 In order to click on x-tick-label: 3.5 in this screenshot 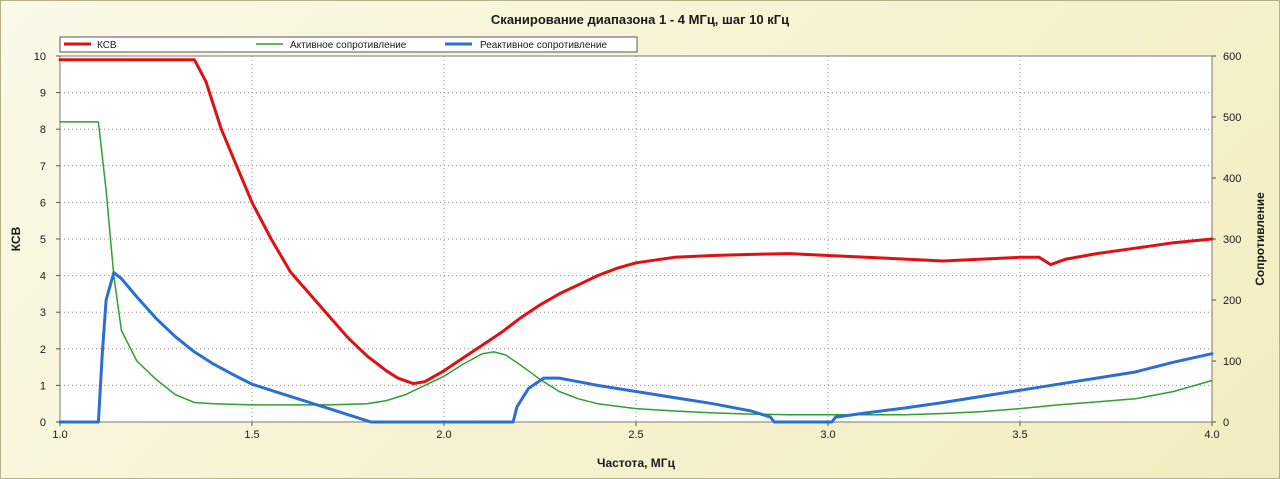, I will do `click(1019, 435)`.